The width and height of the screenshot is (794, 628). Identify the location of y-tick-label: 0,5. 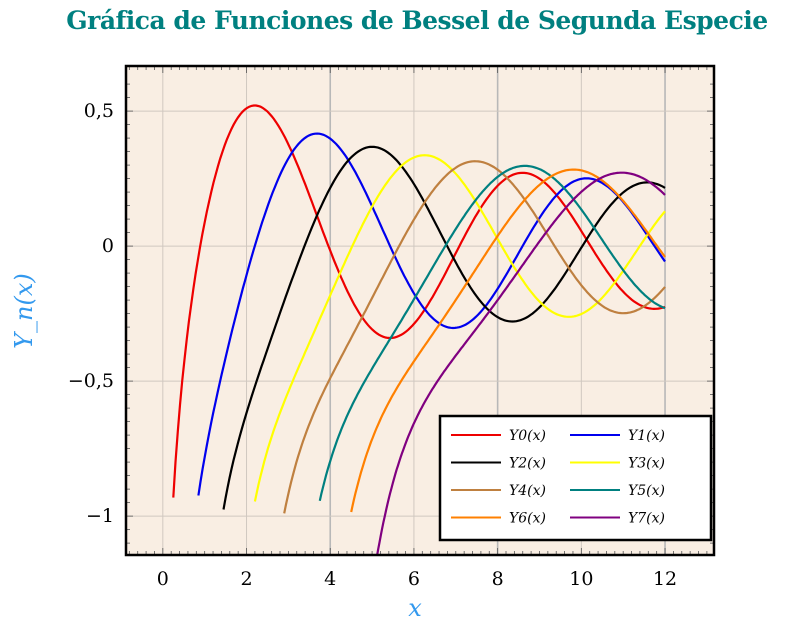
(99, 111).